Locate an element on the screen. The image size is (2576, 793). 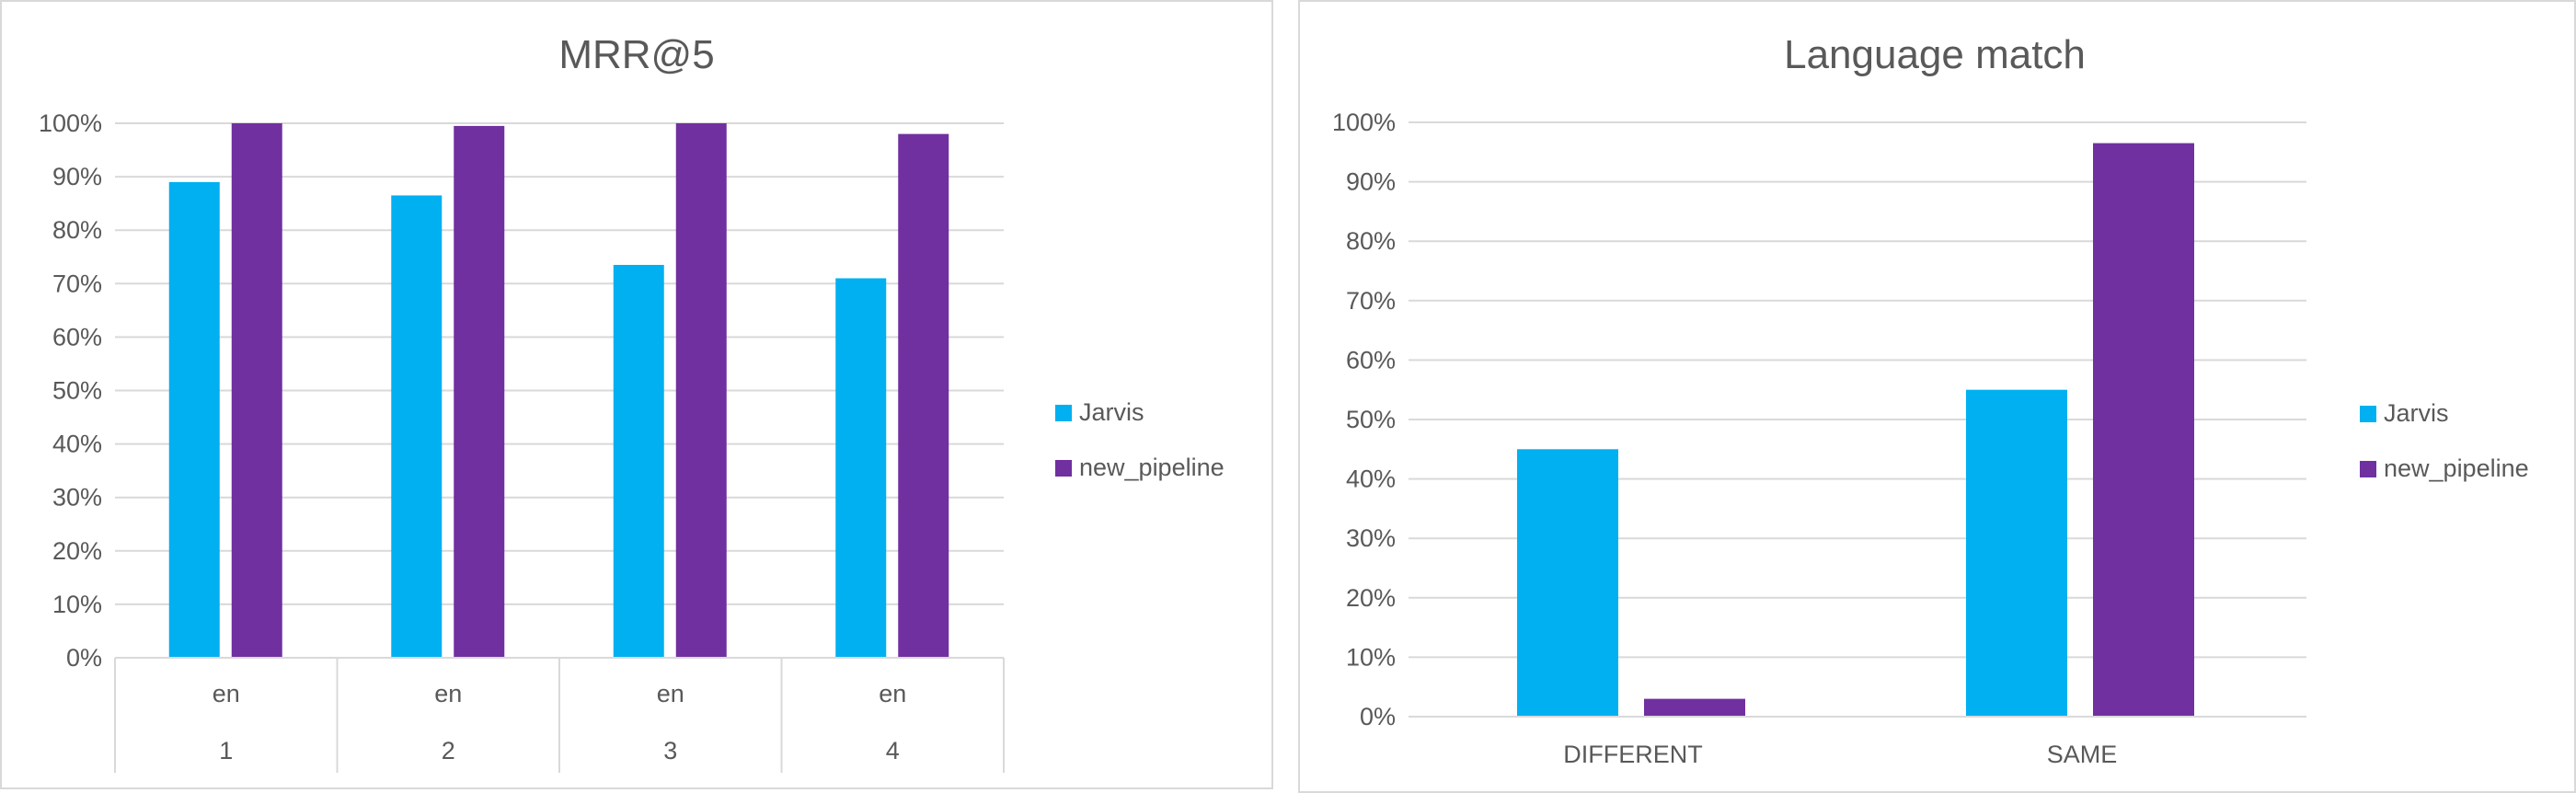
x-category-label: 4 is located at coordinates (893, 750).